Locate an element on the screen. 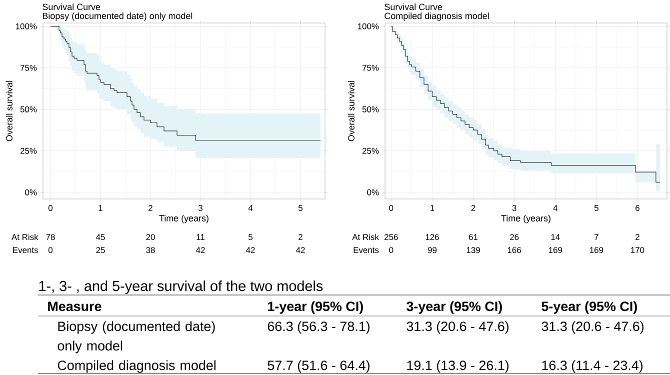 This screenshot has height=375, width=670. text: 16.3 (11.4 - 23.4) is located at coordinates (592, 366).